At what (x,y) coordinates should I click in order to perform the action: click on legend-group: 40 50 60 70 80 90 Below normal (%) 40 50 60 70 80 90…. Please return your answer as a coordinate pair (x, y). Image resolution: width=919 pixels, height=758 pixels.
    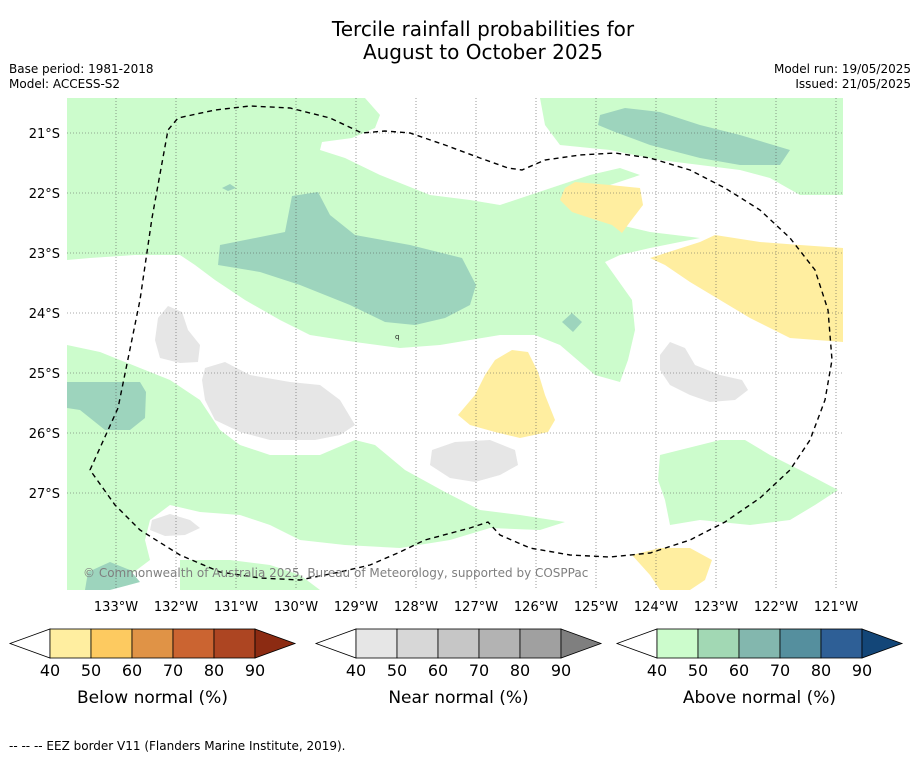
    Looking at the image, I should click on (456, 668).